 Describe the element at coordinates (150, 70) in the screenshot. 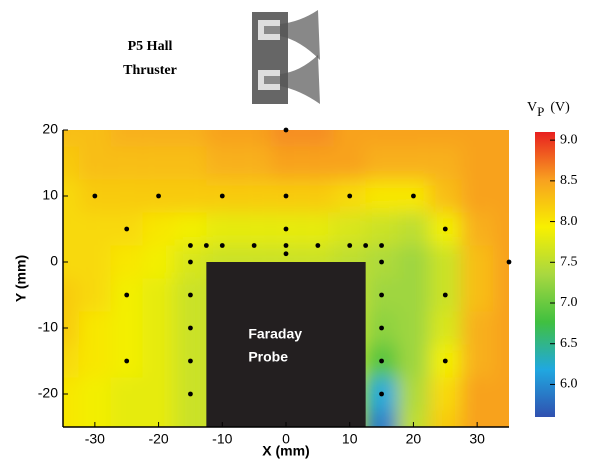

I see `title-line: Thruster` at that location.